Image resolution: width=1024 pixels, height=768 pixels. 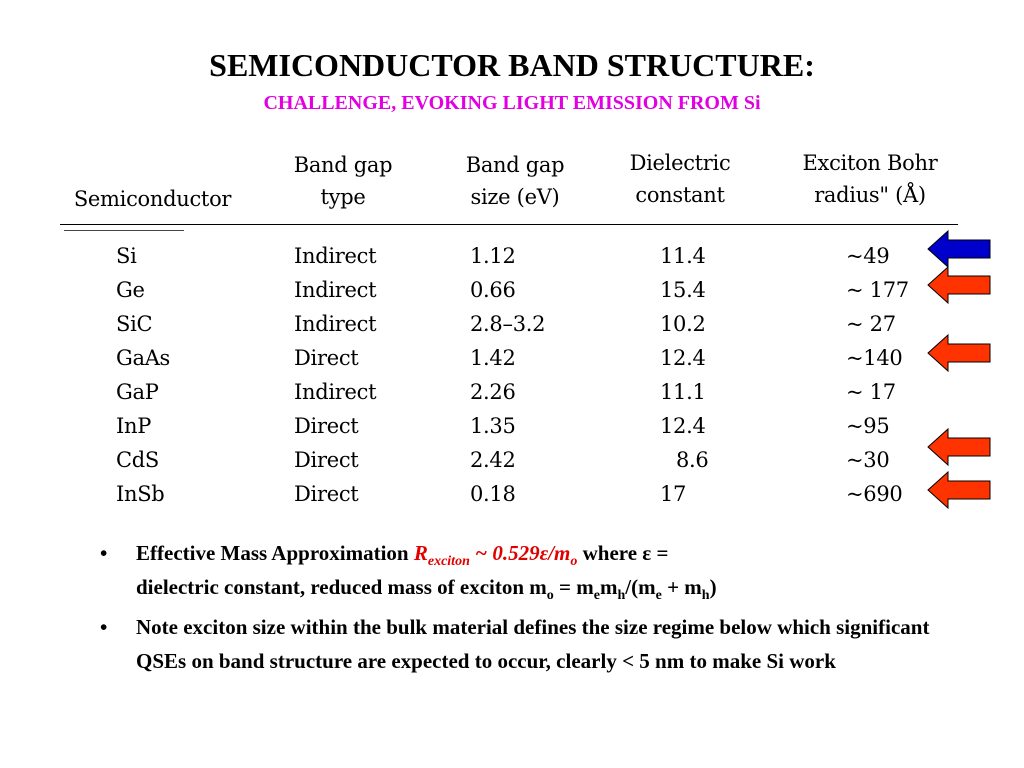 What do you see at coordinates (683, 392) in the screenshot?
I see `row-gap-dielectric: 11.1` at bounding box center [683, 392].